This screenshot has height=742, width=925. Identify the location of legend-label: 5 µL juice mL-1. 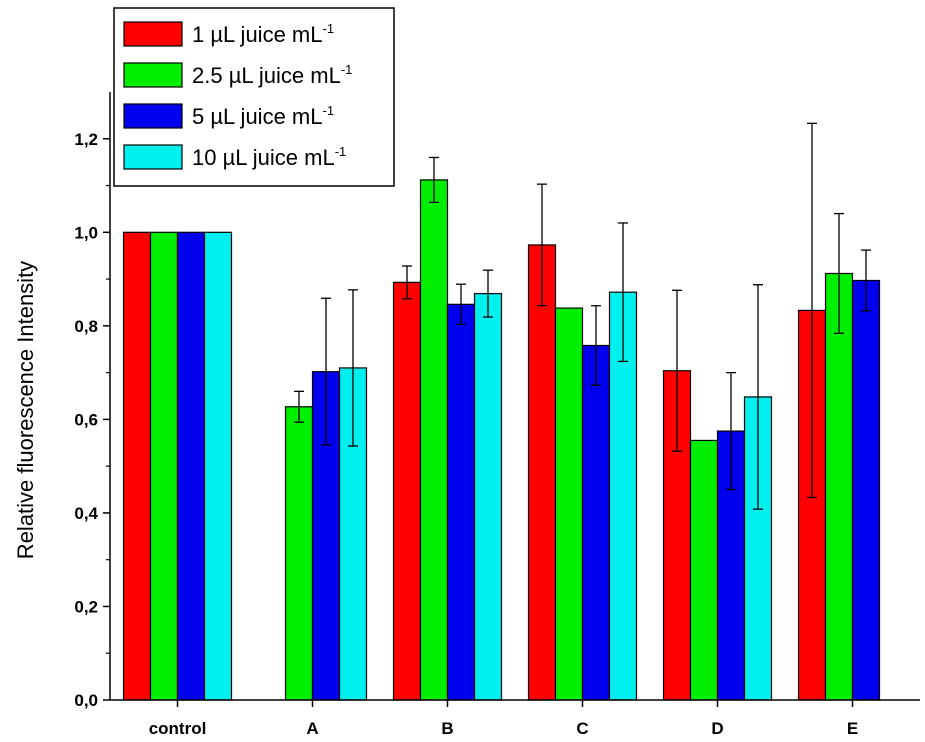
(263, 116).